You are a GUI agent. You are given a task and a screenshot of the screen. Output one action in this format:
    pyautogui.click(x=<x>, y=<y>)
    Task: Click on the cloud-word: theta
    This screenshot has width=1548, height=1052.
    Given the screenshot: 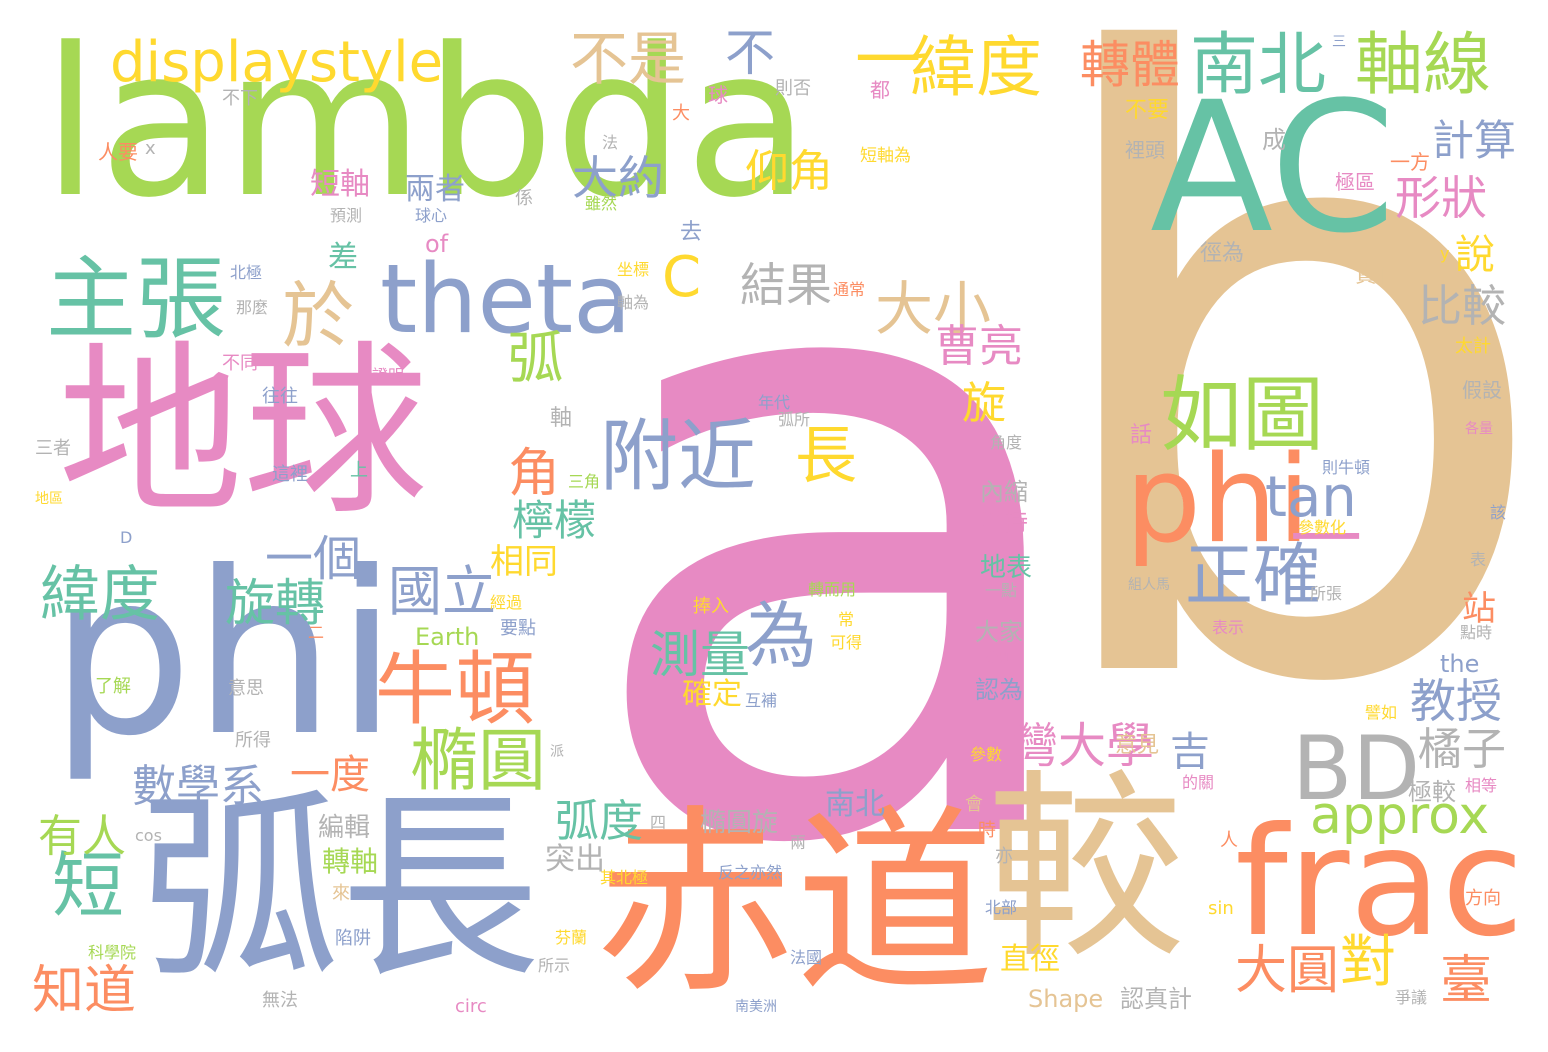 What is the action you would take?
    pyautogui.click(x=506, y=300)
    